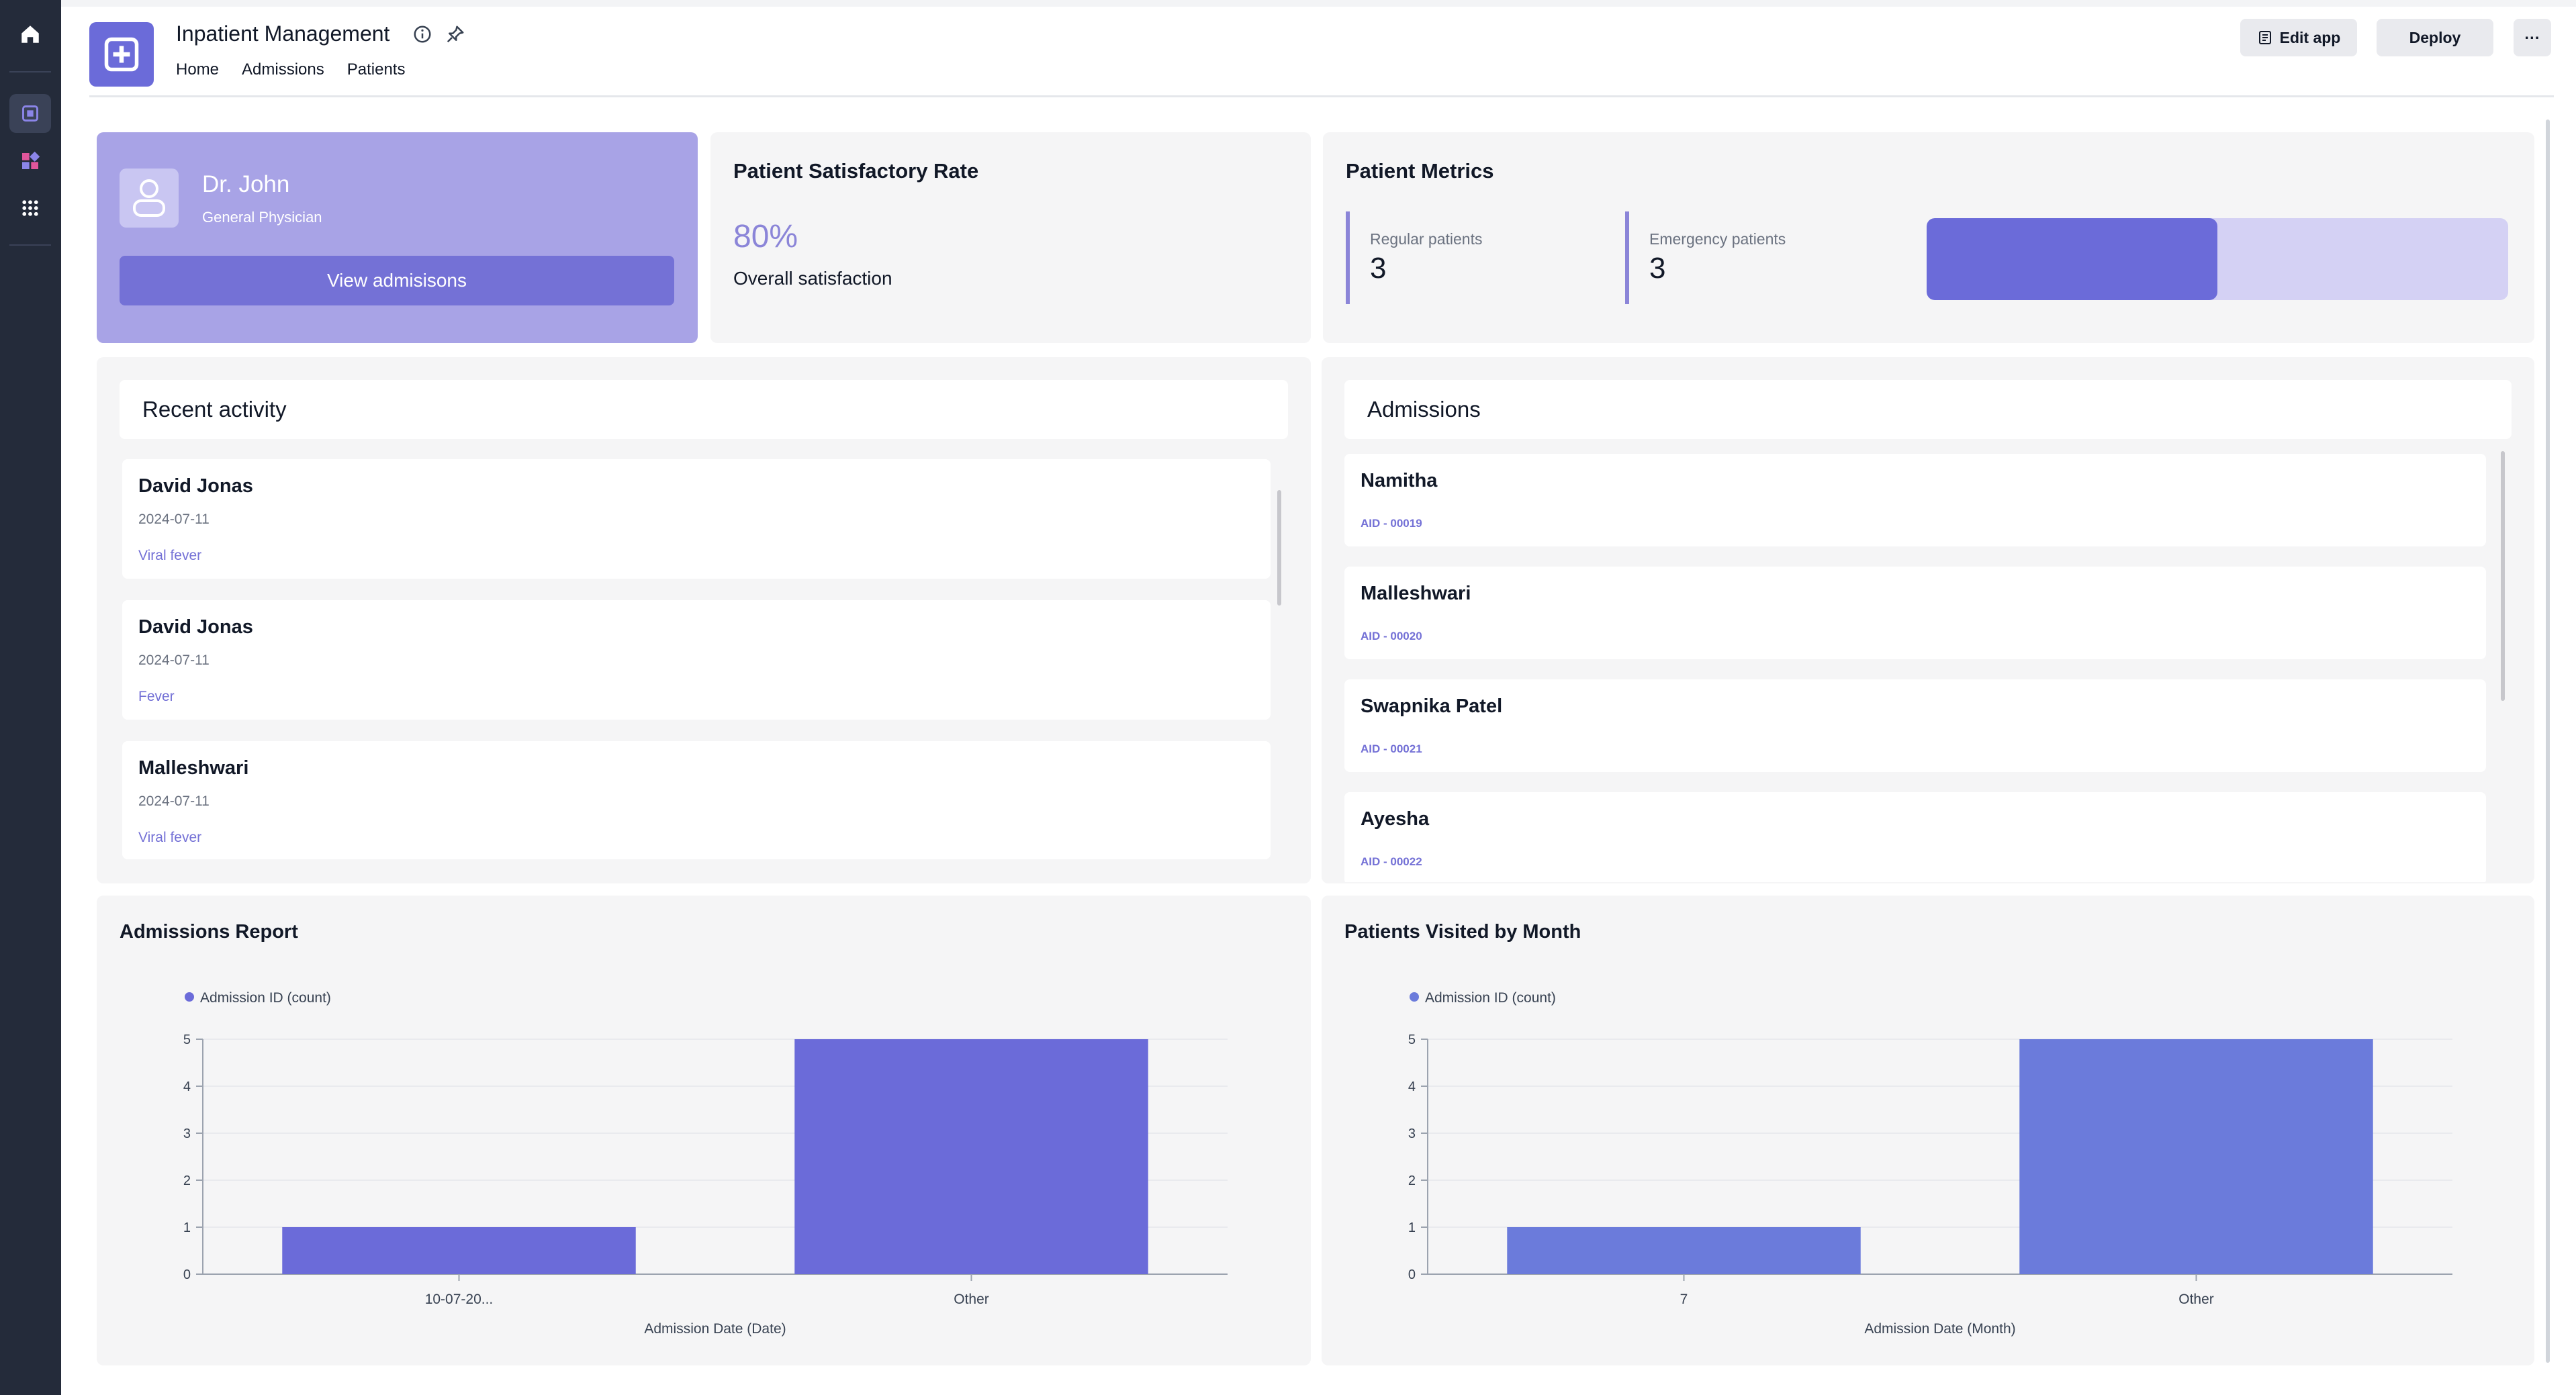 Image resolution: width=2576 pixels, height=1395 pixels. What do you see at coordinates (696, 800) in the screenshot?
I see `activity-item: Malleshwari 2024-07-11 Viral fever` at bounding box center [696, 800].